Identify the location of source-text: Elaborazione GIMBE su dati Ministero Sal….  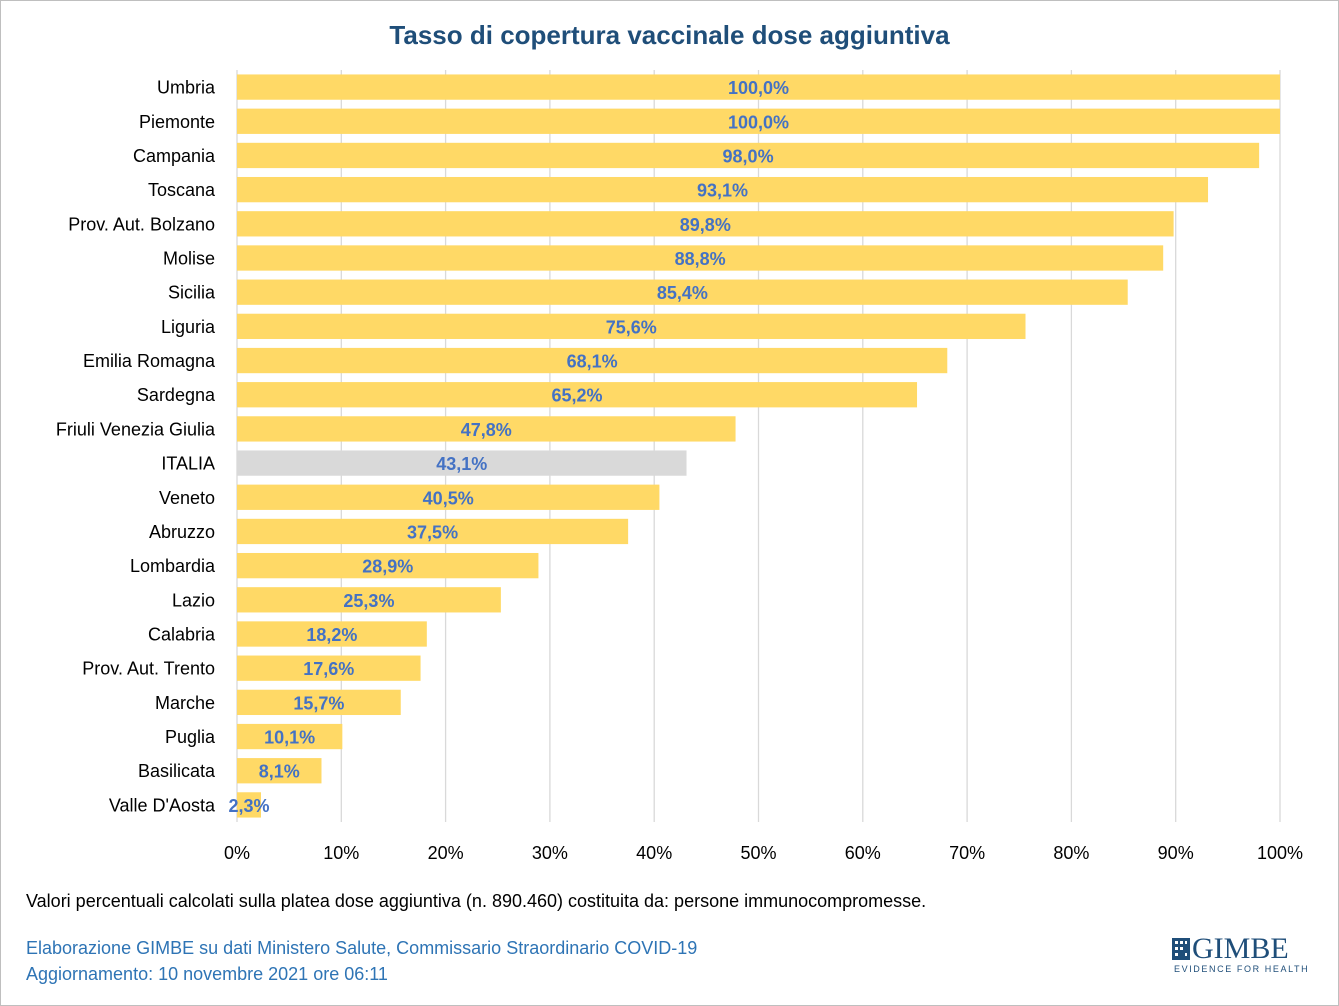
(362, 948).